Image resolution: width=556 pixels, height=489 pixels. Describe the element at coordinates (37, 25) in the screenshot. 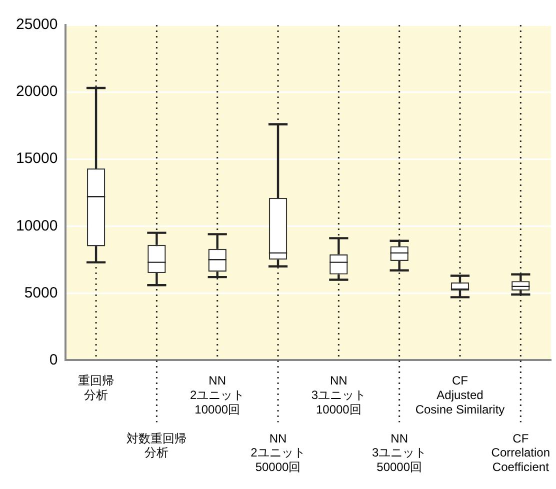

I see `y-tick-label: 25000` at that location.